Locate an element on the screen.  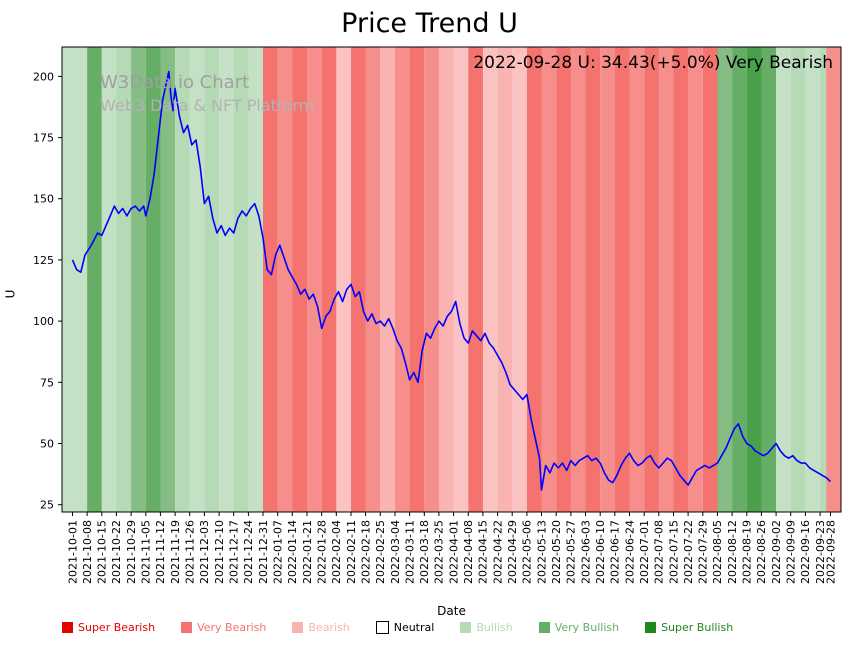
x-axis-label: Date is located at coordinates (451, 611).